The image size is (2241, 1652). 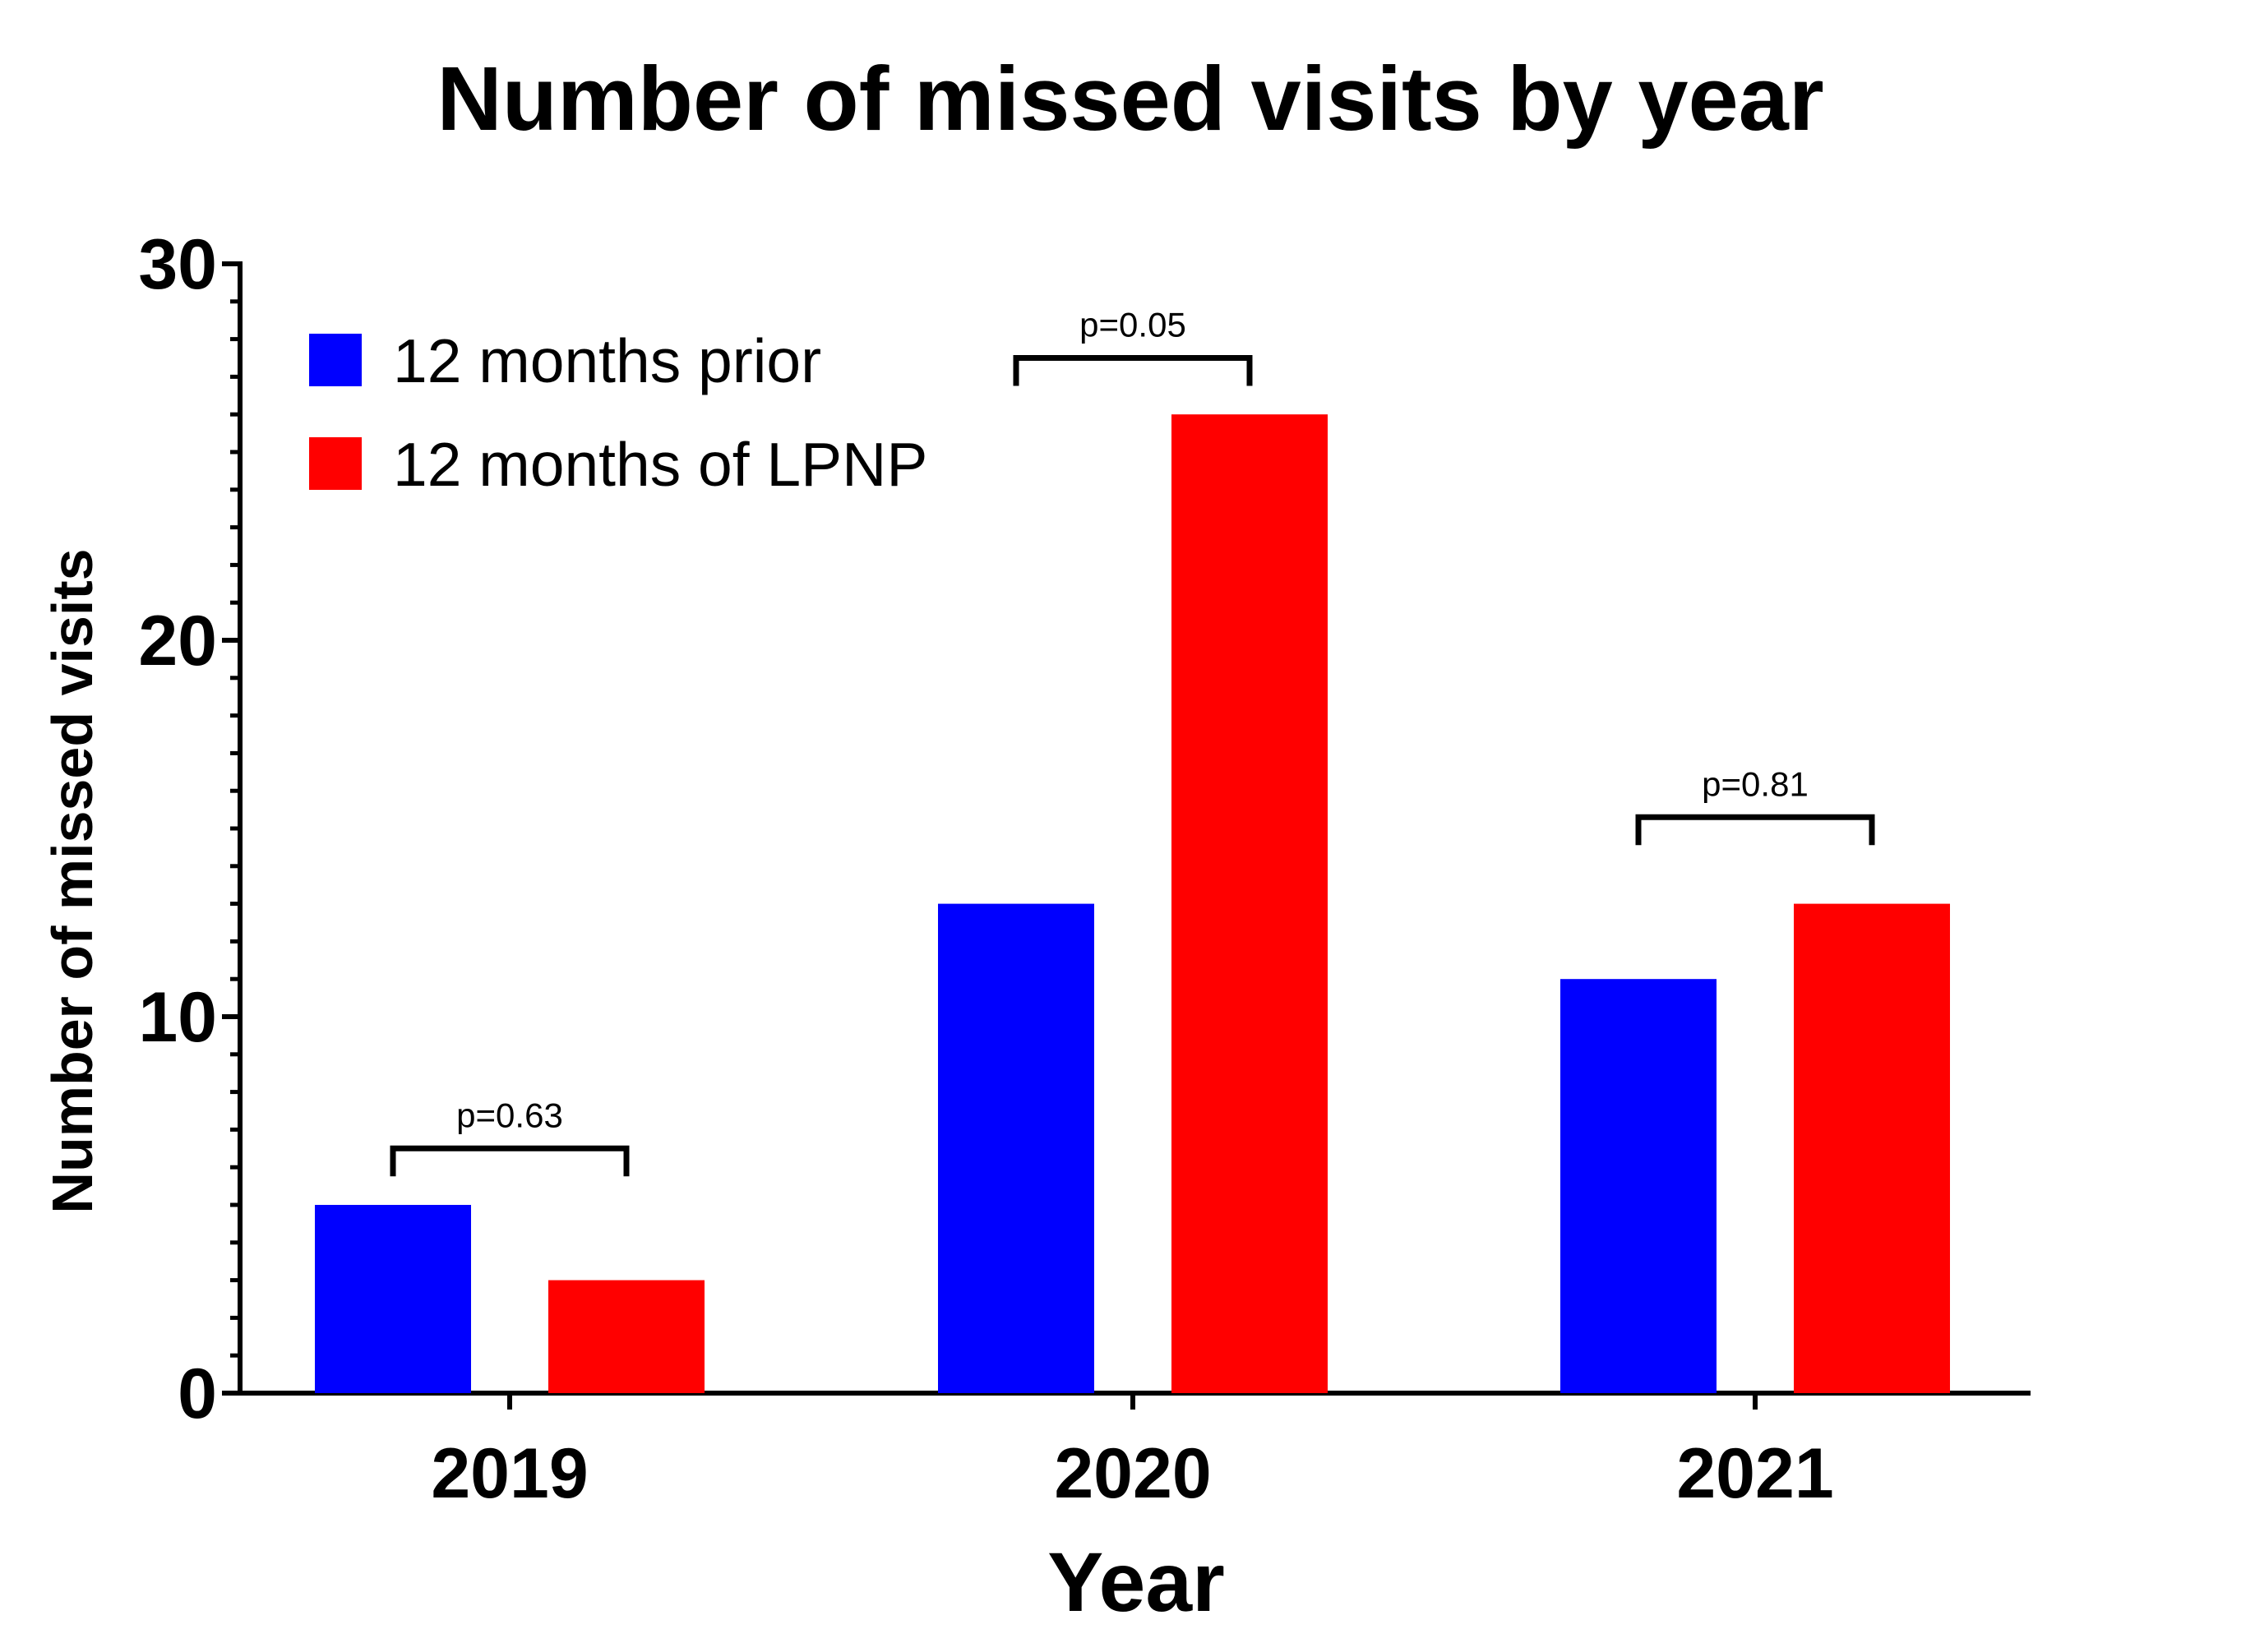 I want to click on x-tick-label: 2020, so click(x=1132, y=1473).